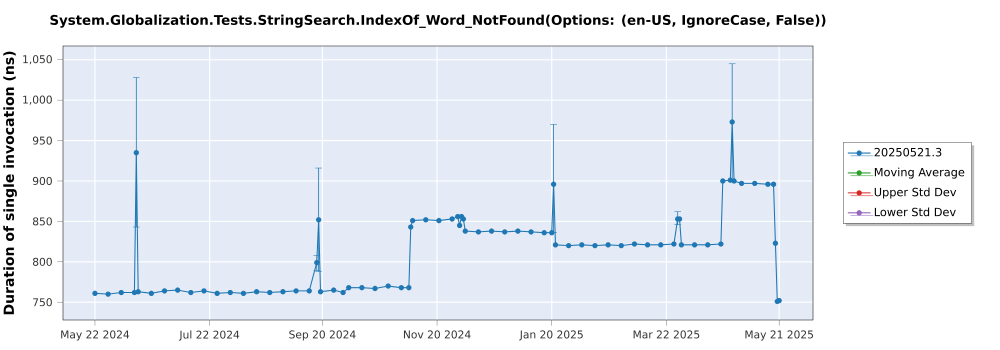 The image size is (1000, 350). What do you see at coordinates (919, 173) in the screenshot?
I see `legend-label: Moving Average` at bounding box center [919, 173].